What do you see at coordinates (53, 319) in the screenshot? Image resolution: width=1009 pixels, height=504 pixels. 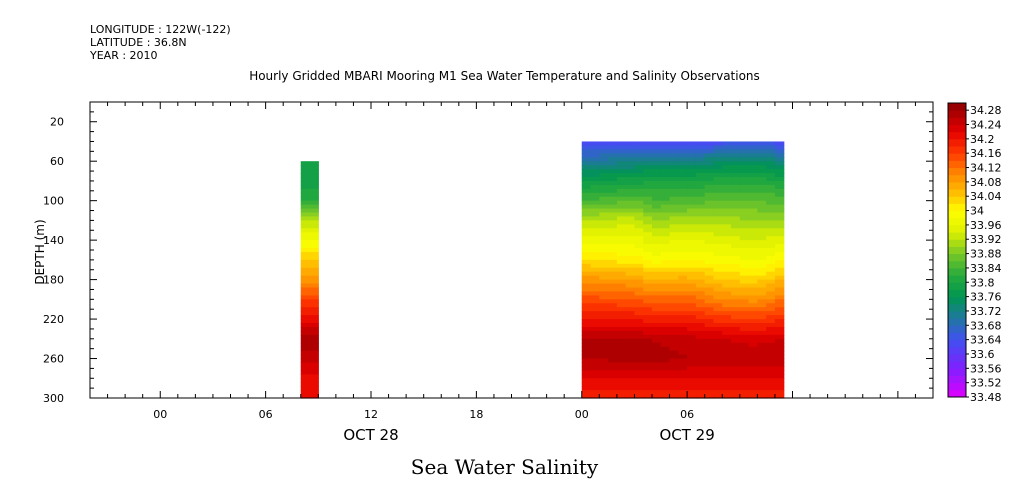 I see `y-tick-label: 220` at bounding box center [53, 319].